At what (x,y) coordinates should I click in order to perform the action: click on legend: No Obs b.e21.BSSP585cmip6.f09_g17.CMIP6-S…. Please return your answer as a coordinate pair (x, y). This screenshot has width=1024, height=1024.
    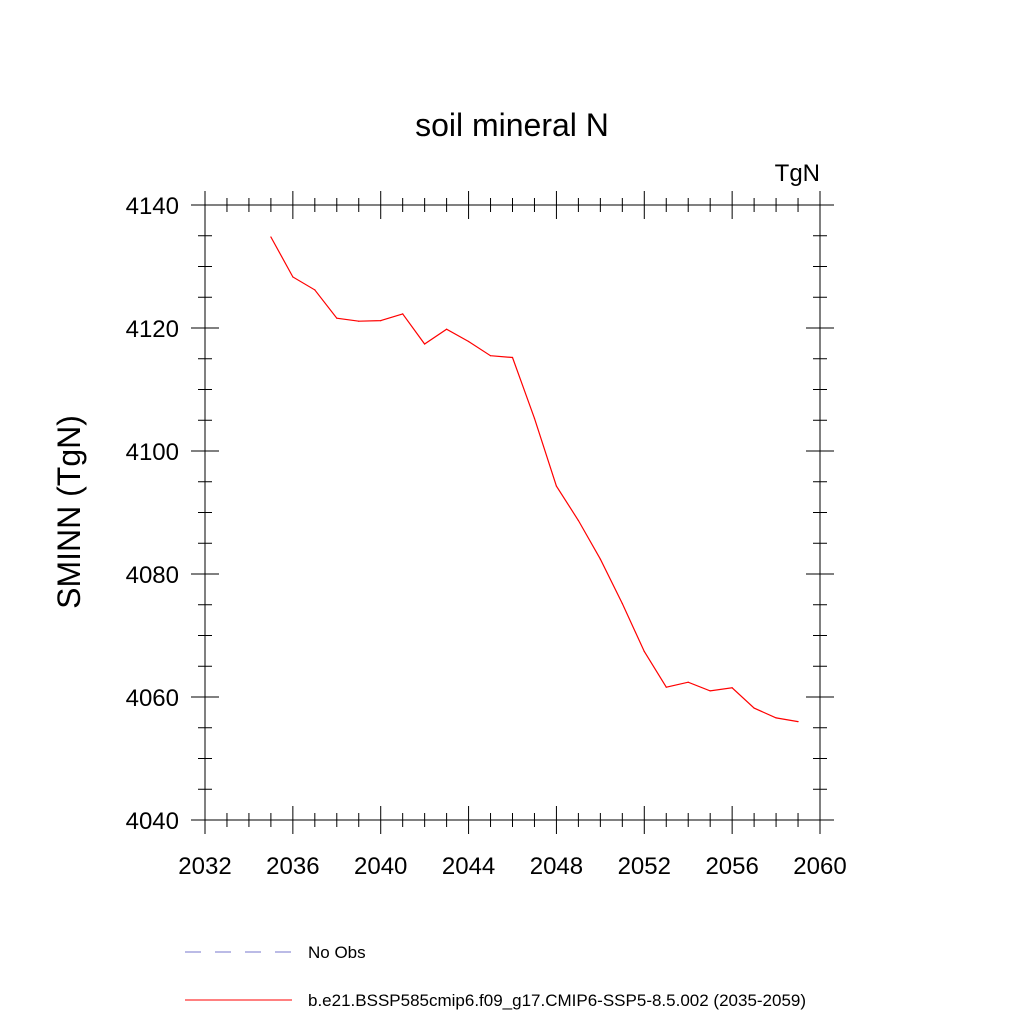
    Looking at the image, I should click on (495, 976).